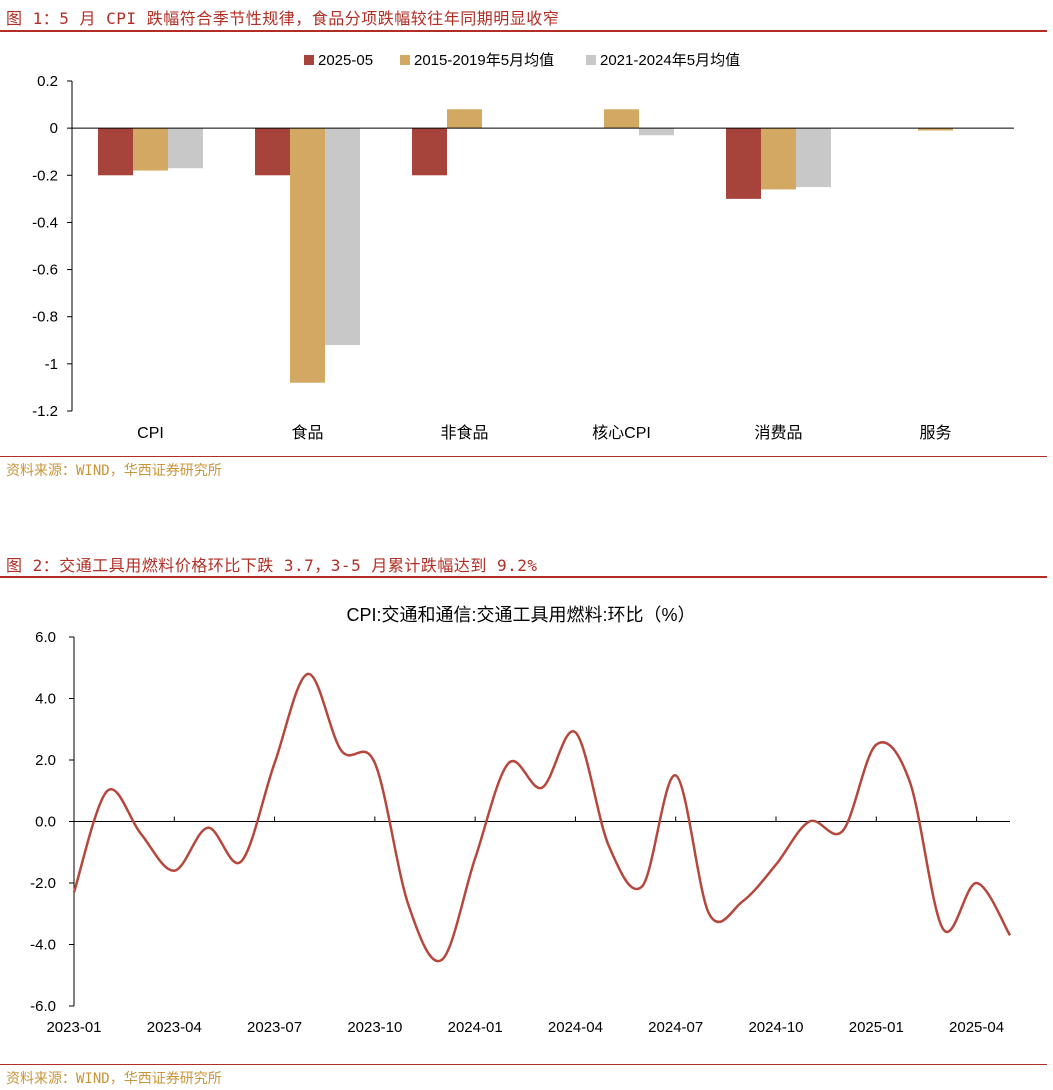  Describe the element at coordinates (283, 18) in the screenshot. I see `figure1-caption: 图 1：5 月 CPI 跌幅符合季节性规律，食品分项跌幅较往年同期明显收窄` at that location.